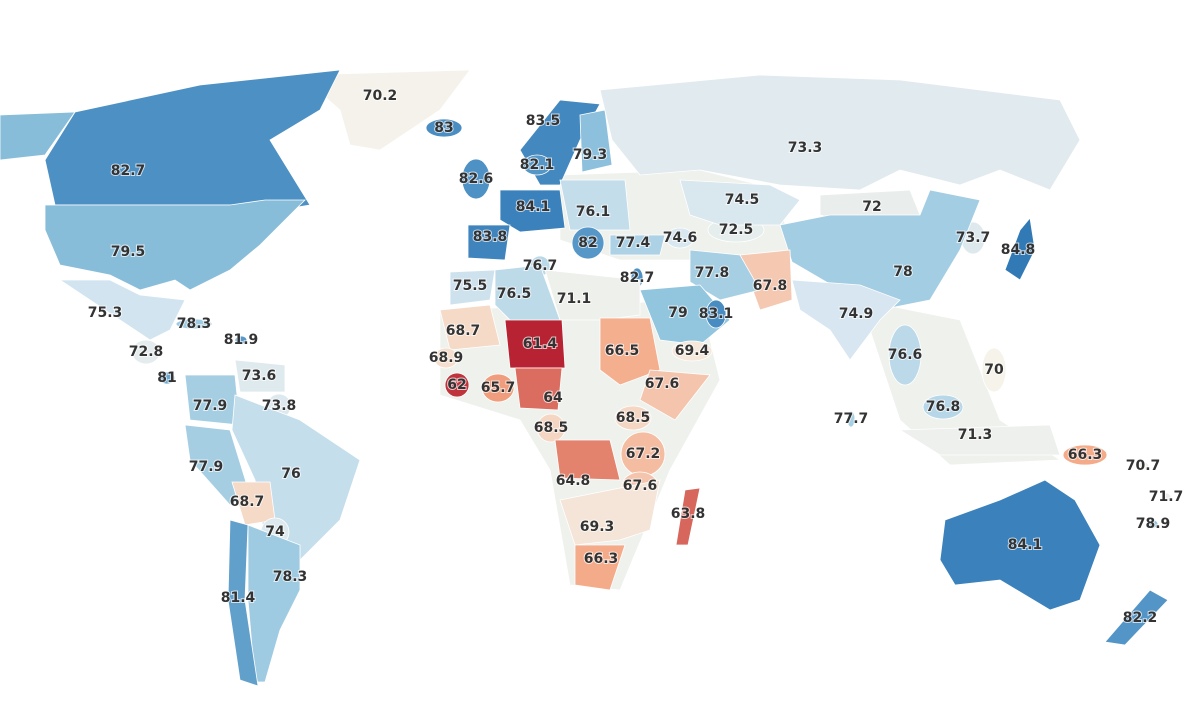 Image resolution: width=1200 pixels, height=720 pixels. What do you see at coordinates (742, 200) in the screenshot?
I see `value-label: 74.5` at bounding box center [742, 200].